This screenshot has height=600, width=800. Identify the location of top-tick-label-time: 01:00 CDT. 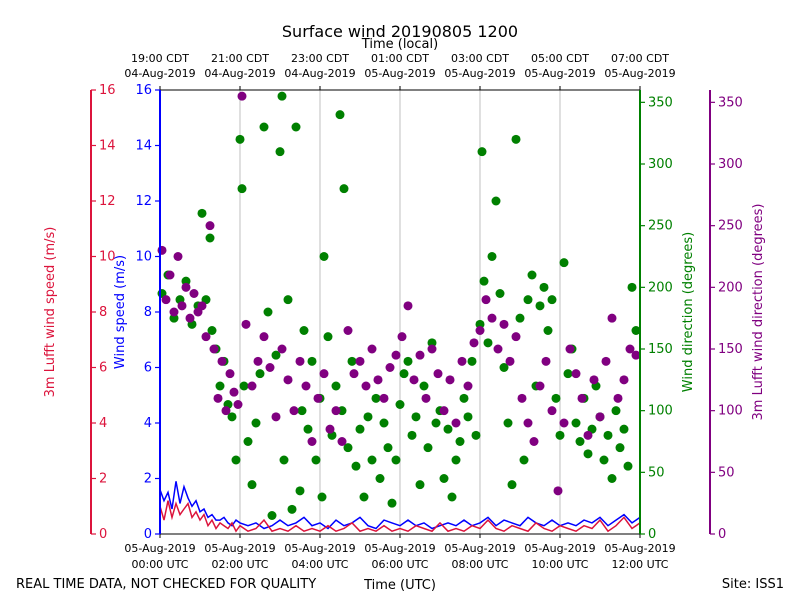
(400, 58).